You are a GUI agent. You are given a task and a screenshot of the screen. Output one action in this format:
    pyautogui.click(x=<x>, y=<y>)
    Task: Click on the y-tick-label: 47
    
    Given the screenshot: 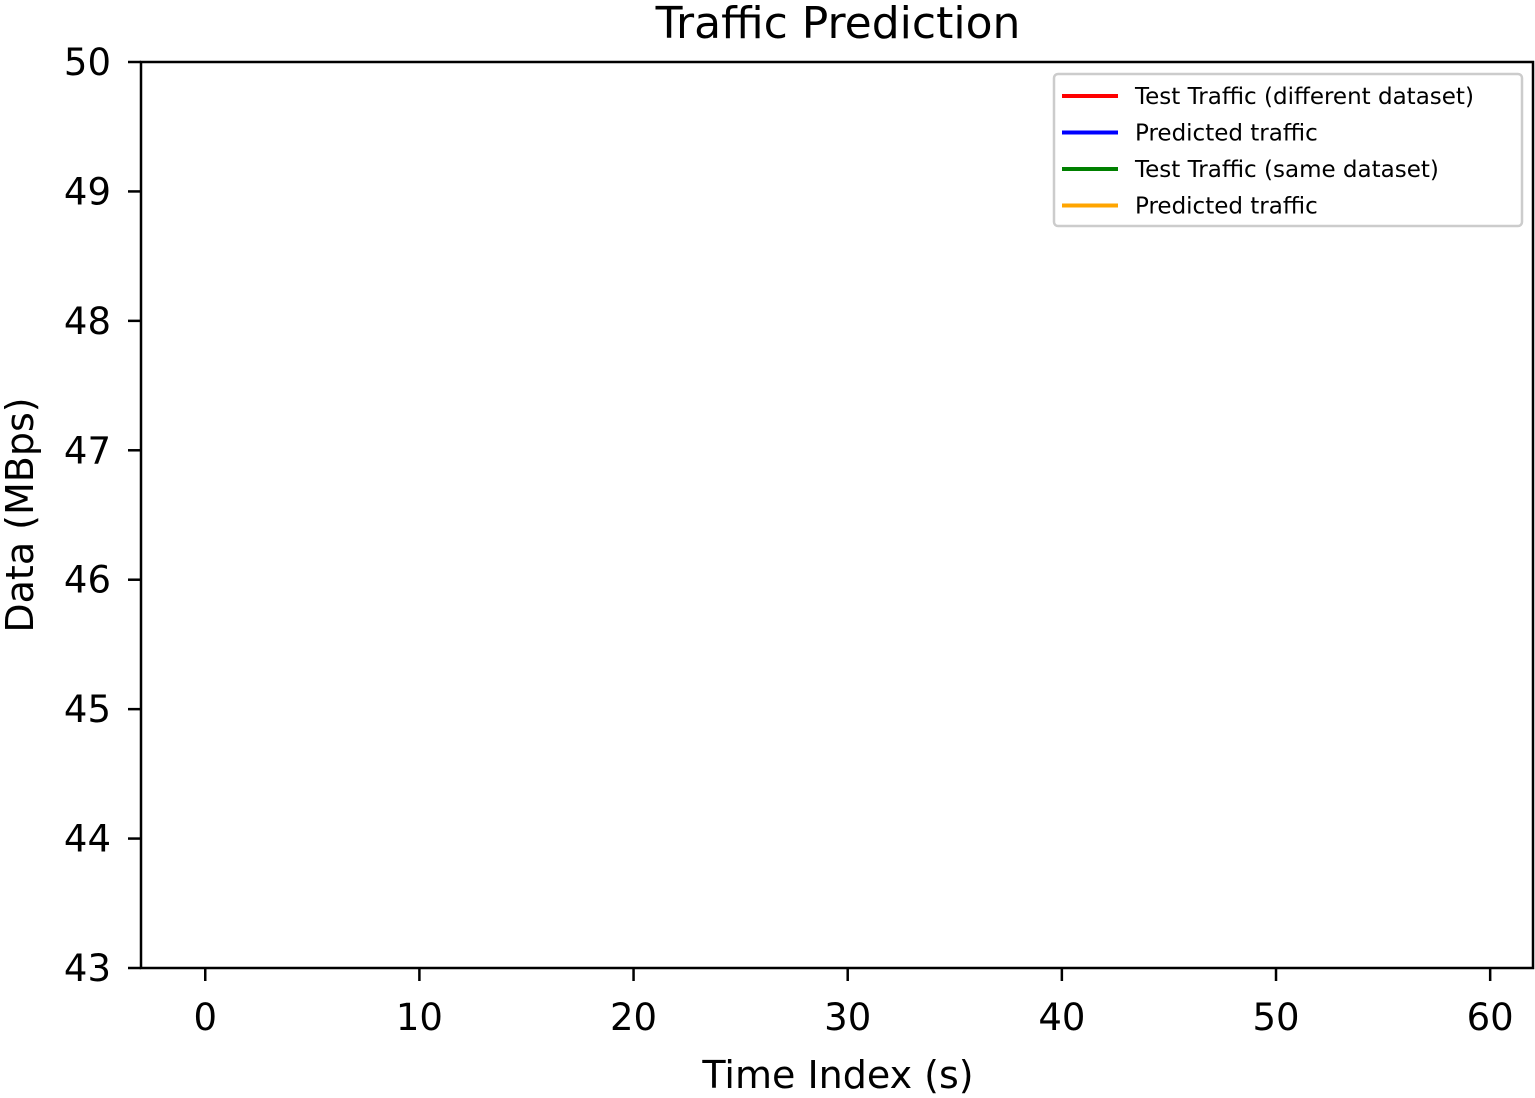 What is the action you would take?
    pyautogui.click(x=87, y=450)
    